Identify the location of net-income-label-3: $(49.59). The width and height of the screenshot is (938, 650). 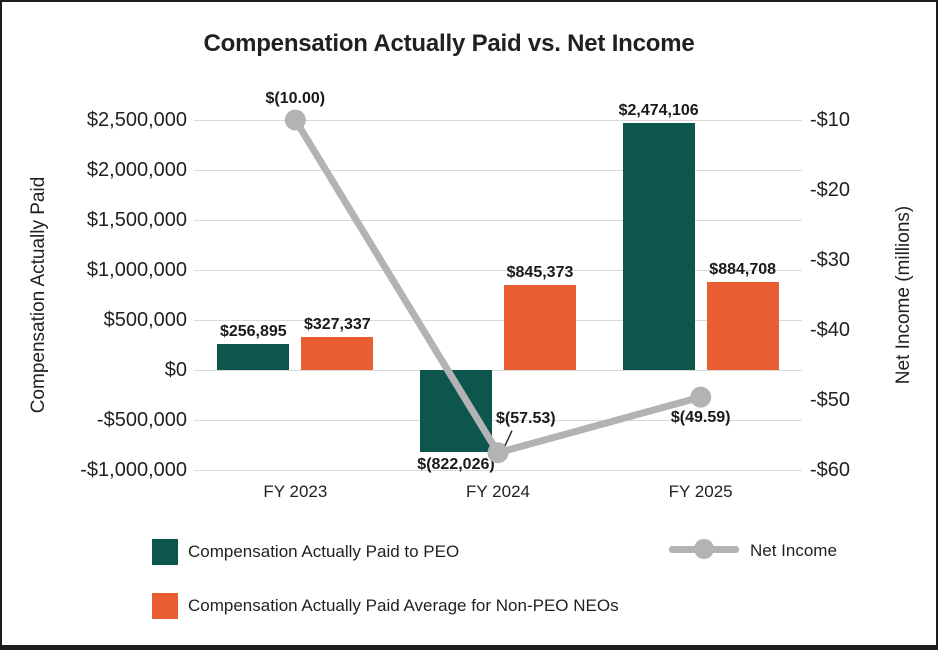
(700, 418).